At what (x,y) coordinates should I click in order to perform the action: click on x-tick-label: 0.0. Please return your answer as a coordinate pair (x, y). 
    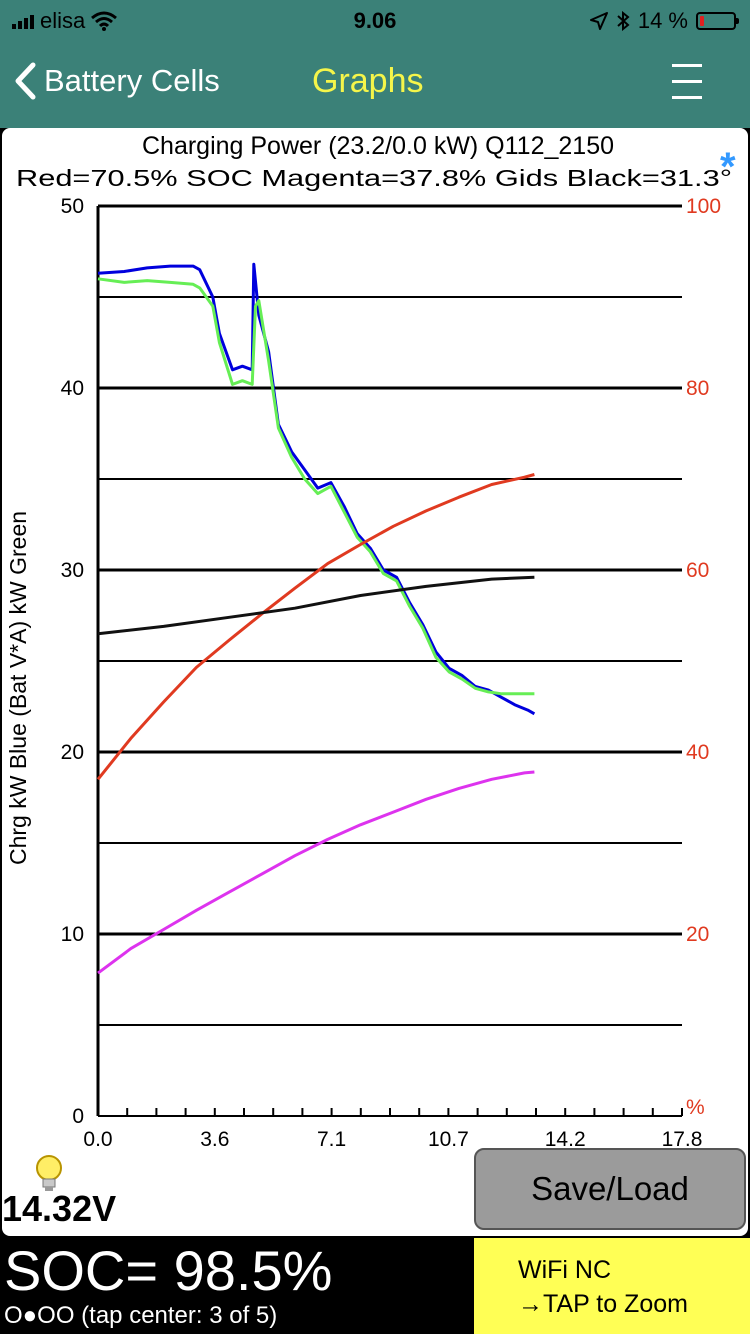
    Looking at the image, I should click on (97, 1139).